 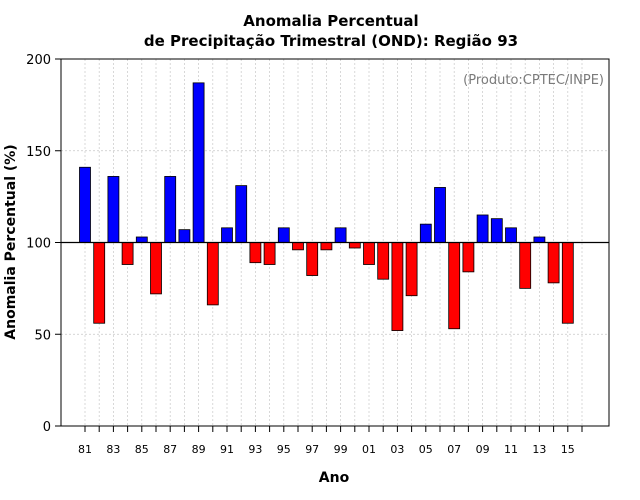 What do you see at coordinates (330, 21) in the screenshot?
I see `chart-title: Anomalia Percentual` at bounding box center [330, 21].